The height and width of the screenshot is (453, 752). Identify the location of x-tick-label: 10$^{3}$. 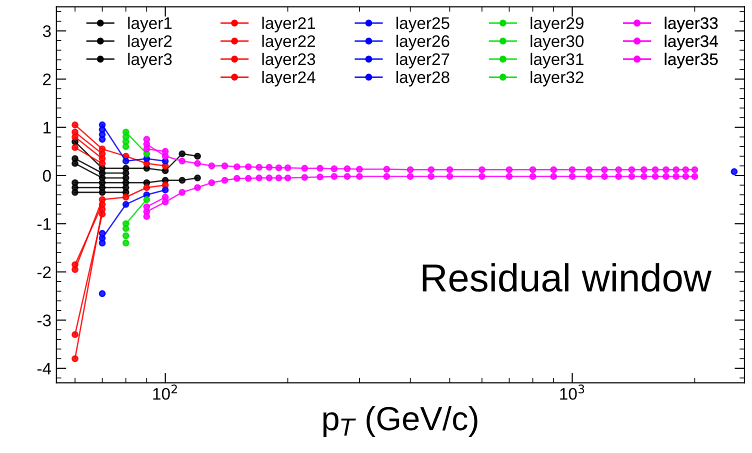
(572, 392).